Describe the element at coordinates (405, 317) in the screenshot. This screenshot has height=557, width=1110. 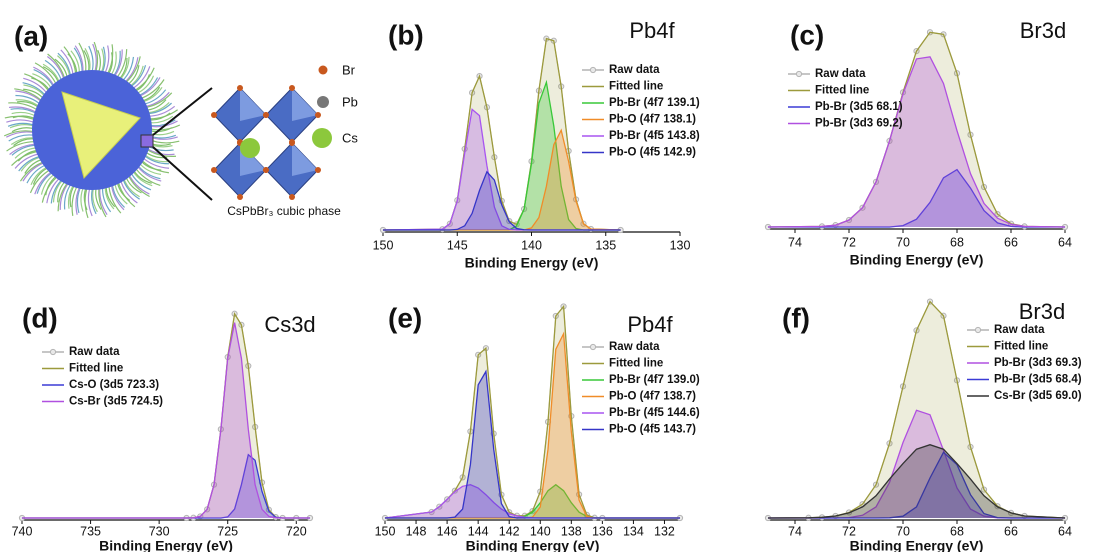
I see `panel-label: (e)` at that location.